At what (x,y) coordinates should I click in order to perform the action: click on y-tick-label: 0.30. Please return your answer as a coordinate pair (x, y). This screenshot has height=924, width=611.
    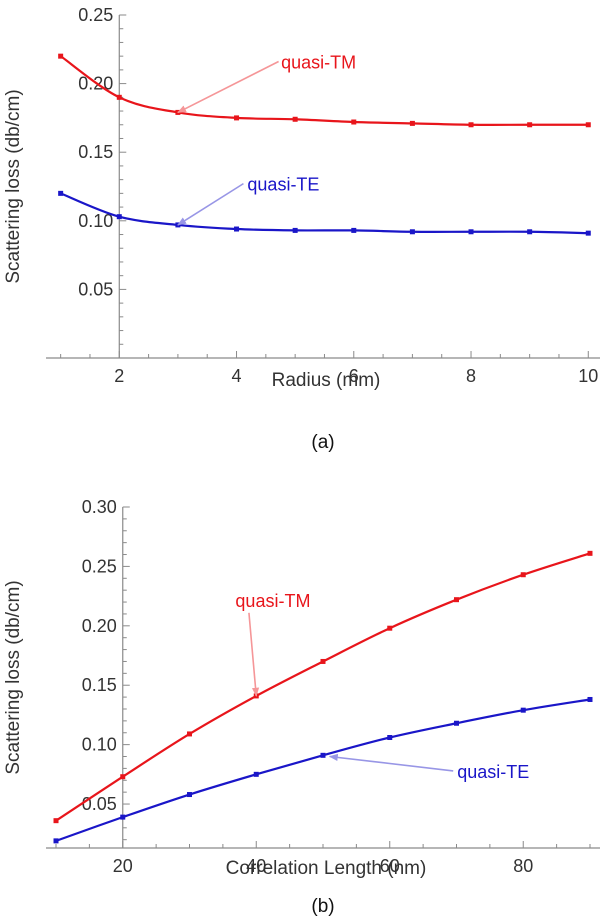
    Looking at the image, I should click on (99, 507).